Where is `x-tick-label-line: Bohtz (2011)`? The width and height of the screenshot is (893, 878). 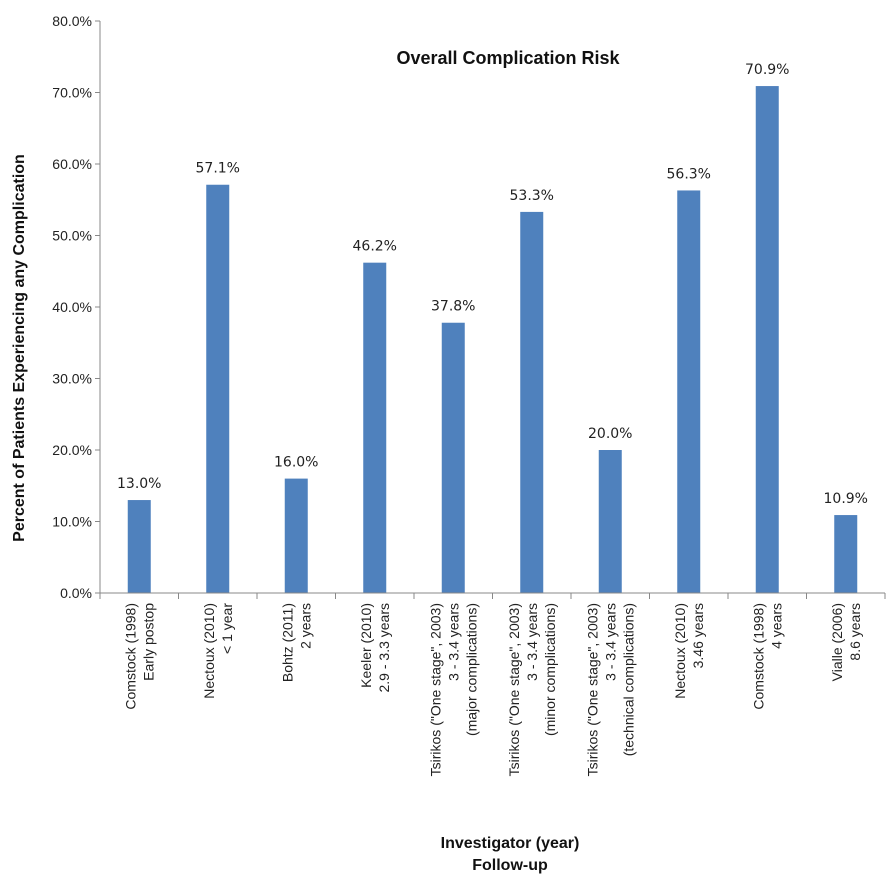
x-tick-label-line: Bohtz (2011) is located at coordinates (287, 642).